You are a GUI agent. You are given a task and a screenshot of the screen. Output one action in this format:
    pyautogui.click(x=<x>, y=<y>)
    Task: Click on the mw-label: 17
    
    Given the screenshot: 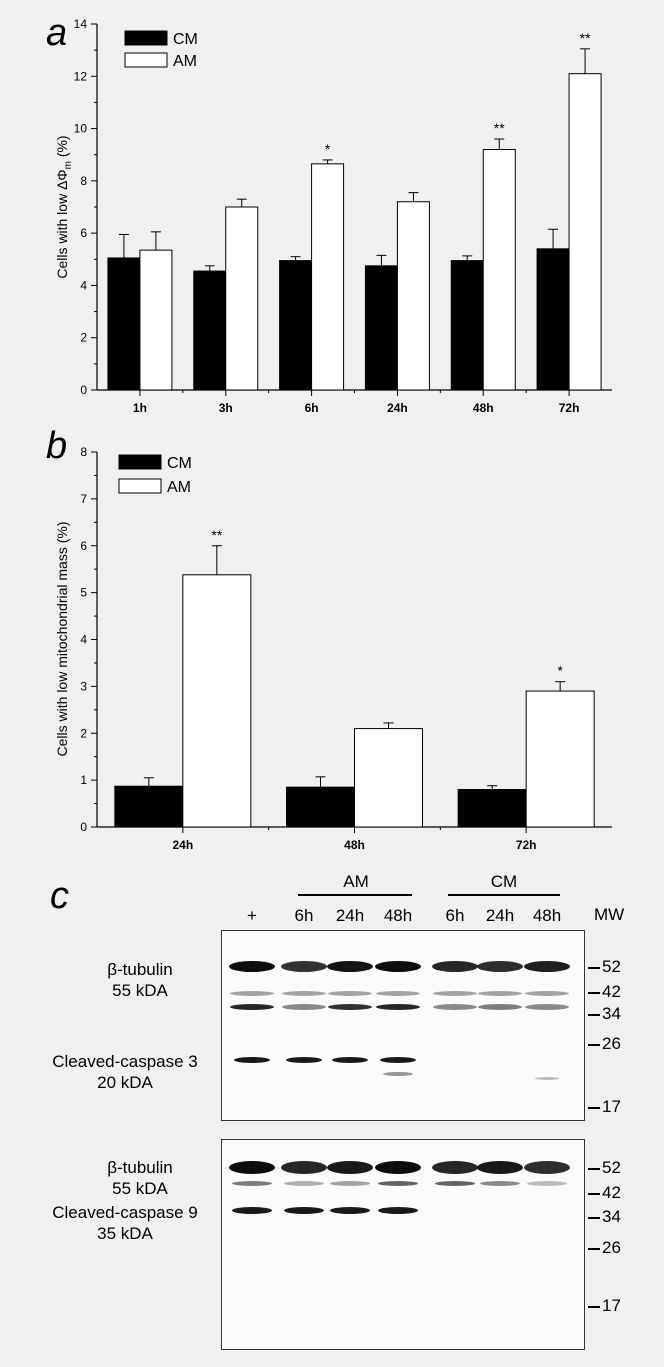 What is the action you would take?
    pyautogui.click(x=611, y=1305)
    